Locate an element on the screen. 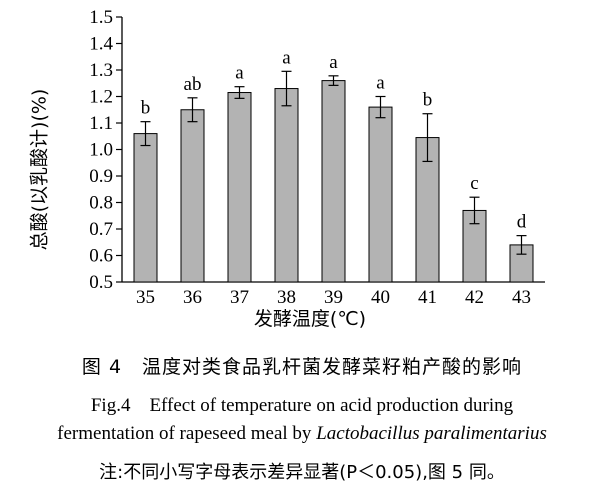  y-tick-label: 0.7 is located at coordinates (101, 229).